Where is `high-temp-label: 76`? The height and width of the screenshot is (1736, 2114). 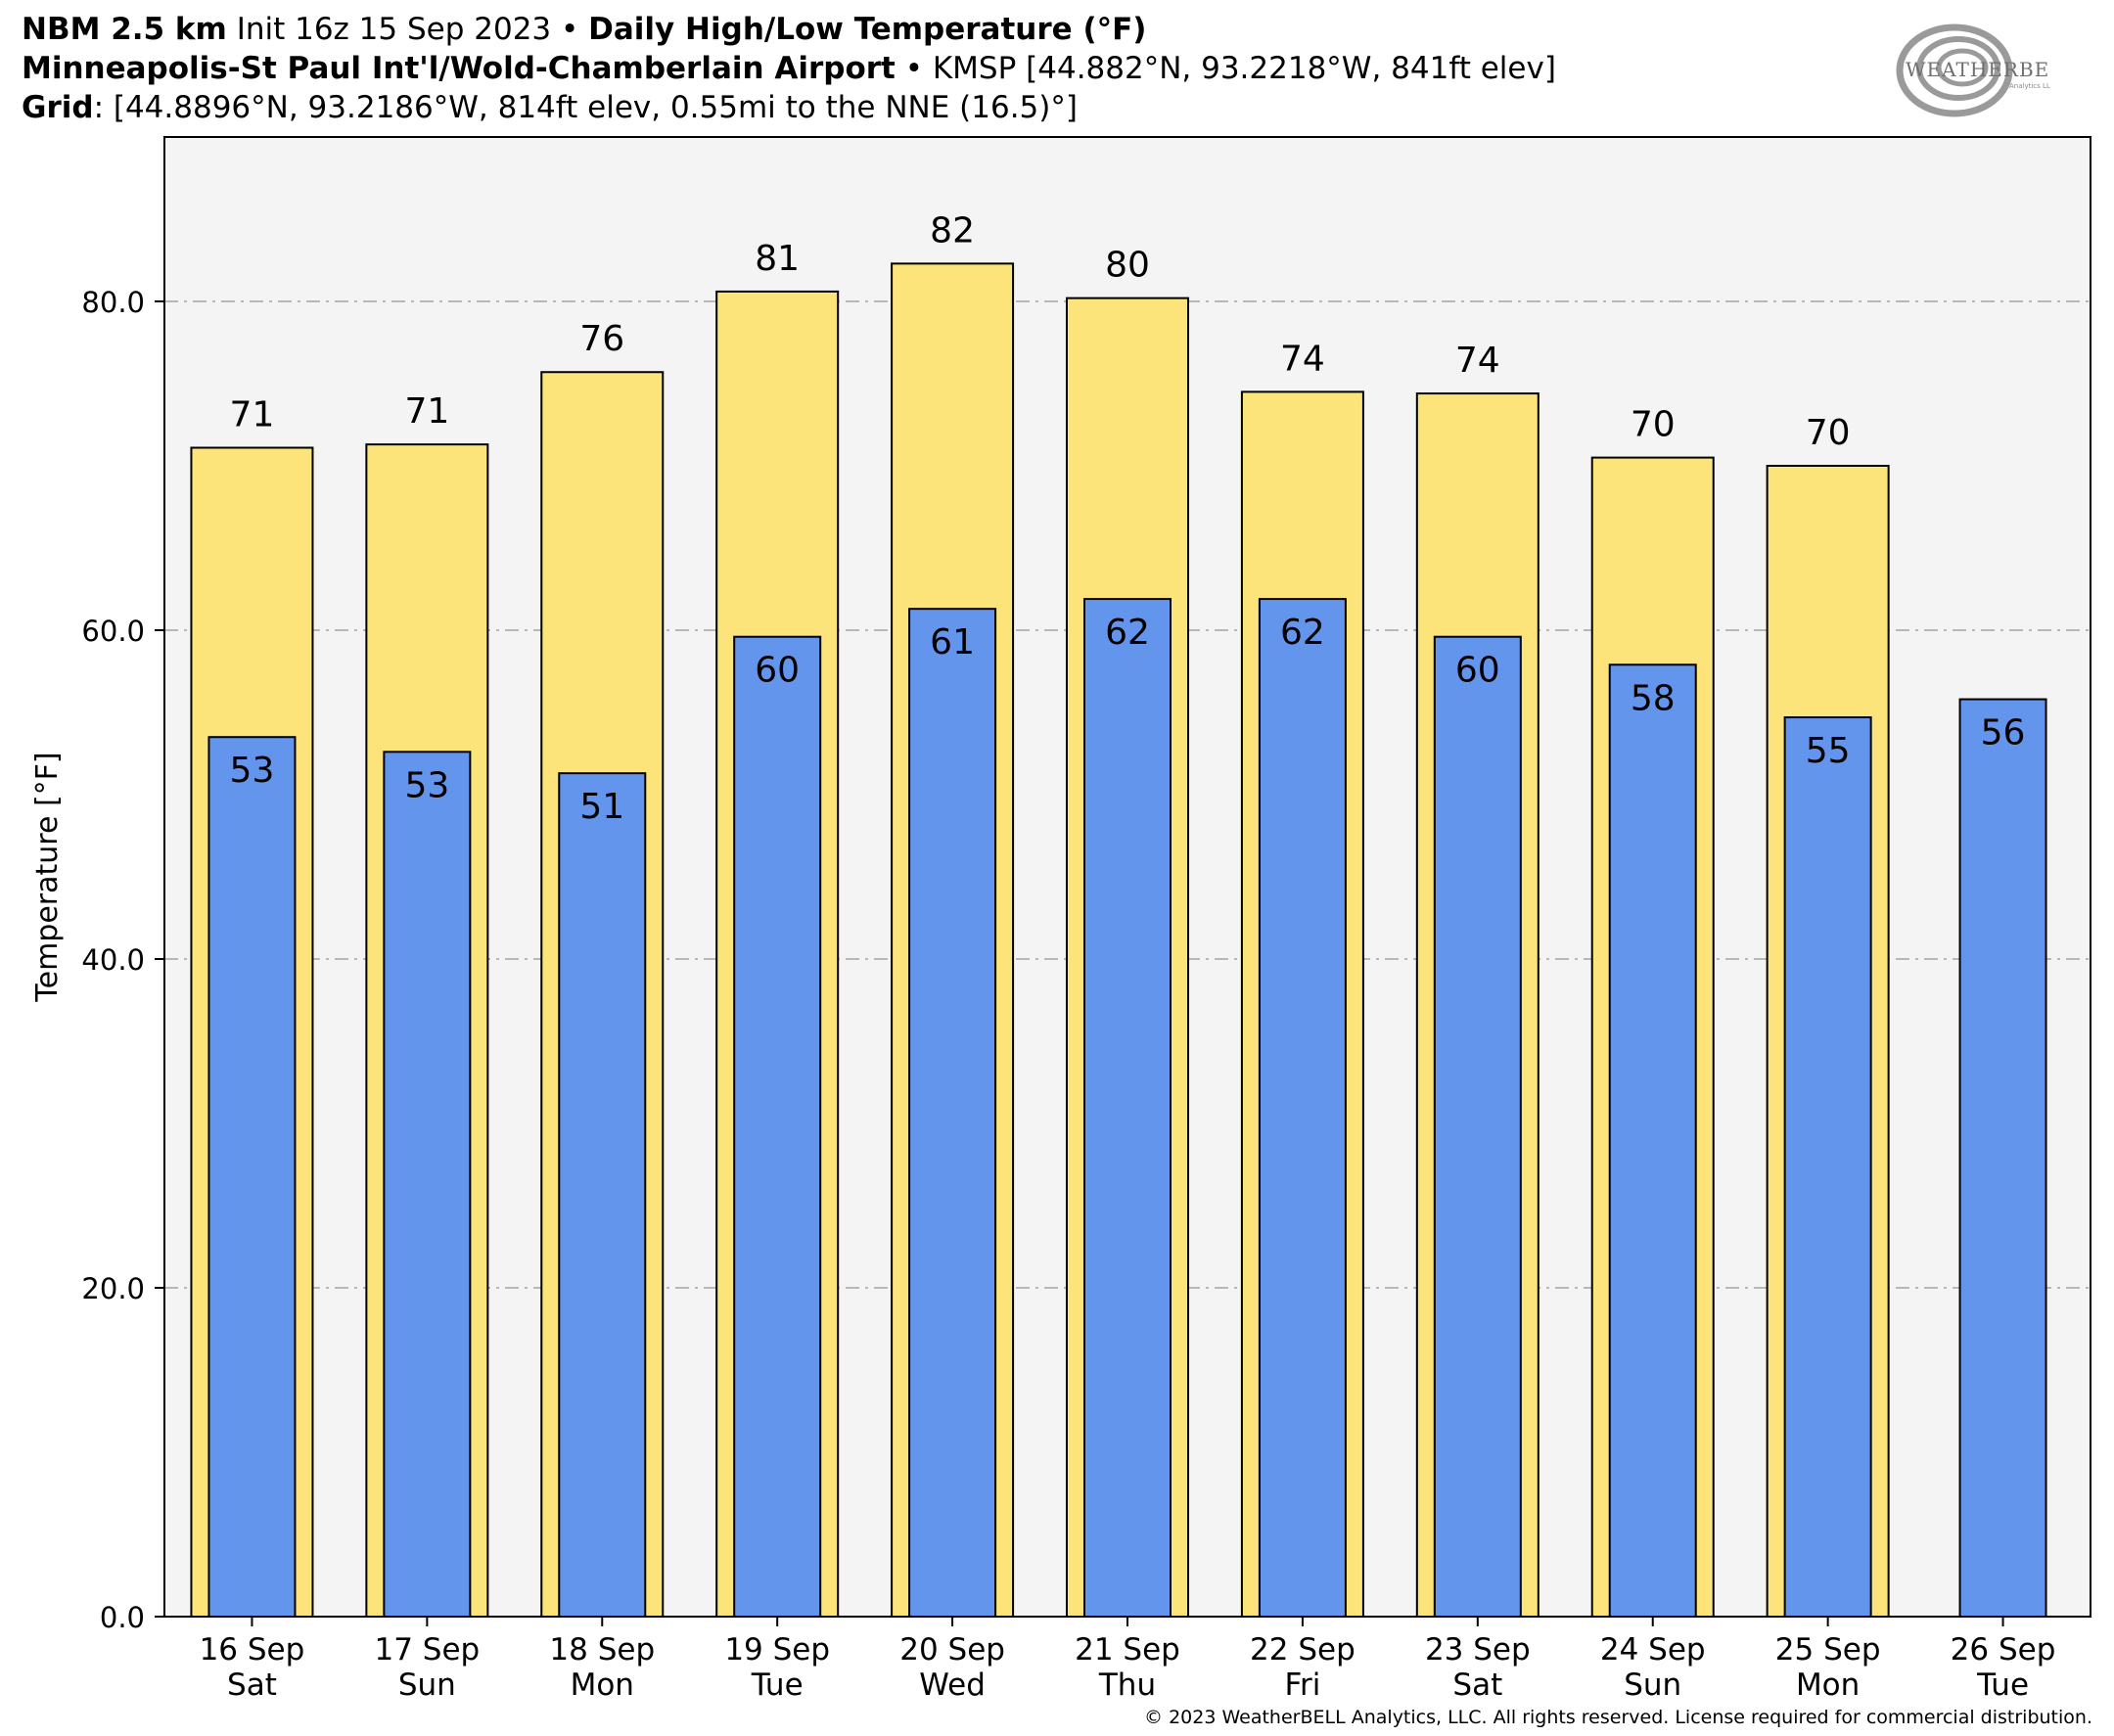
high-temp-label: 76 is located at coordinates (602, 339).